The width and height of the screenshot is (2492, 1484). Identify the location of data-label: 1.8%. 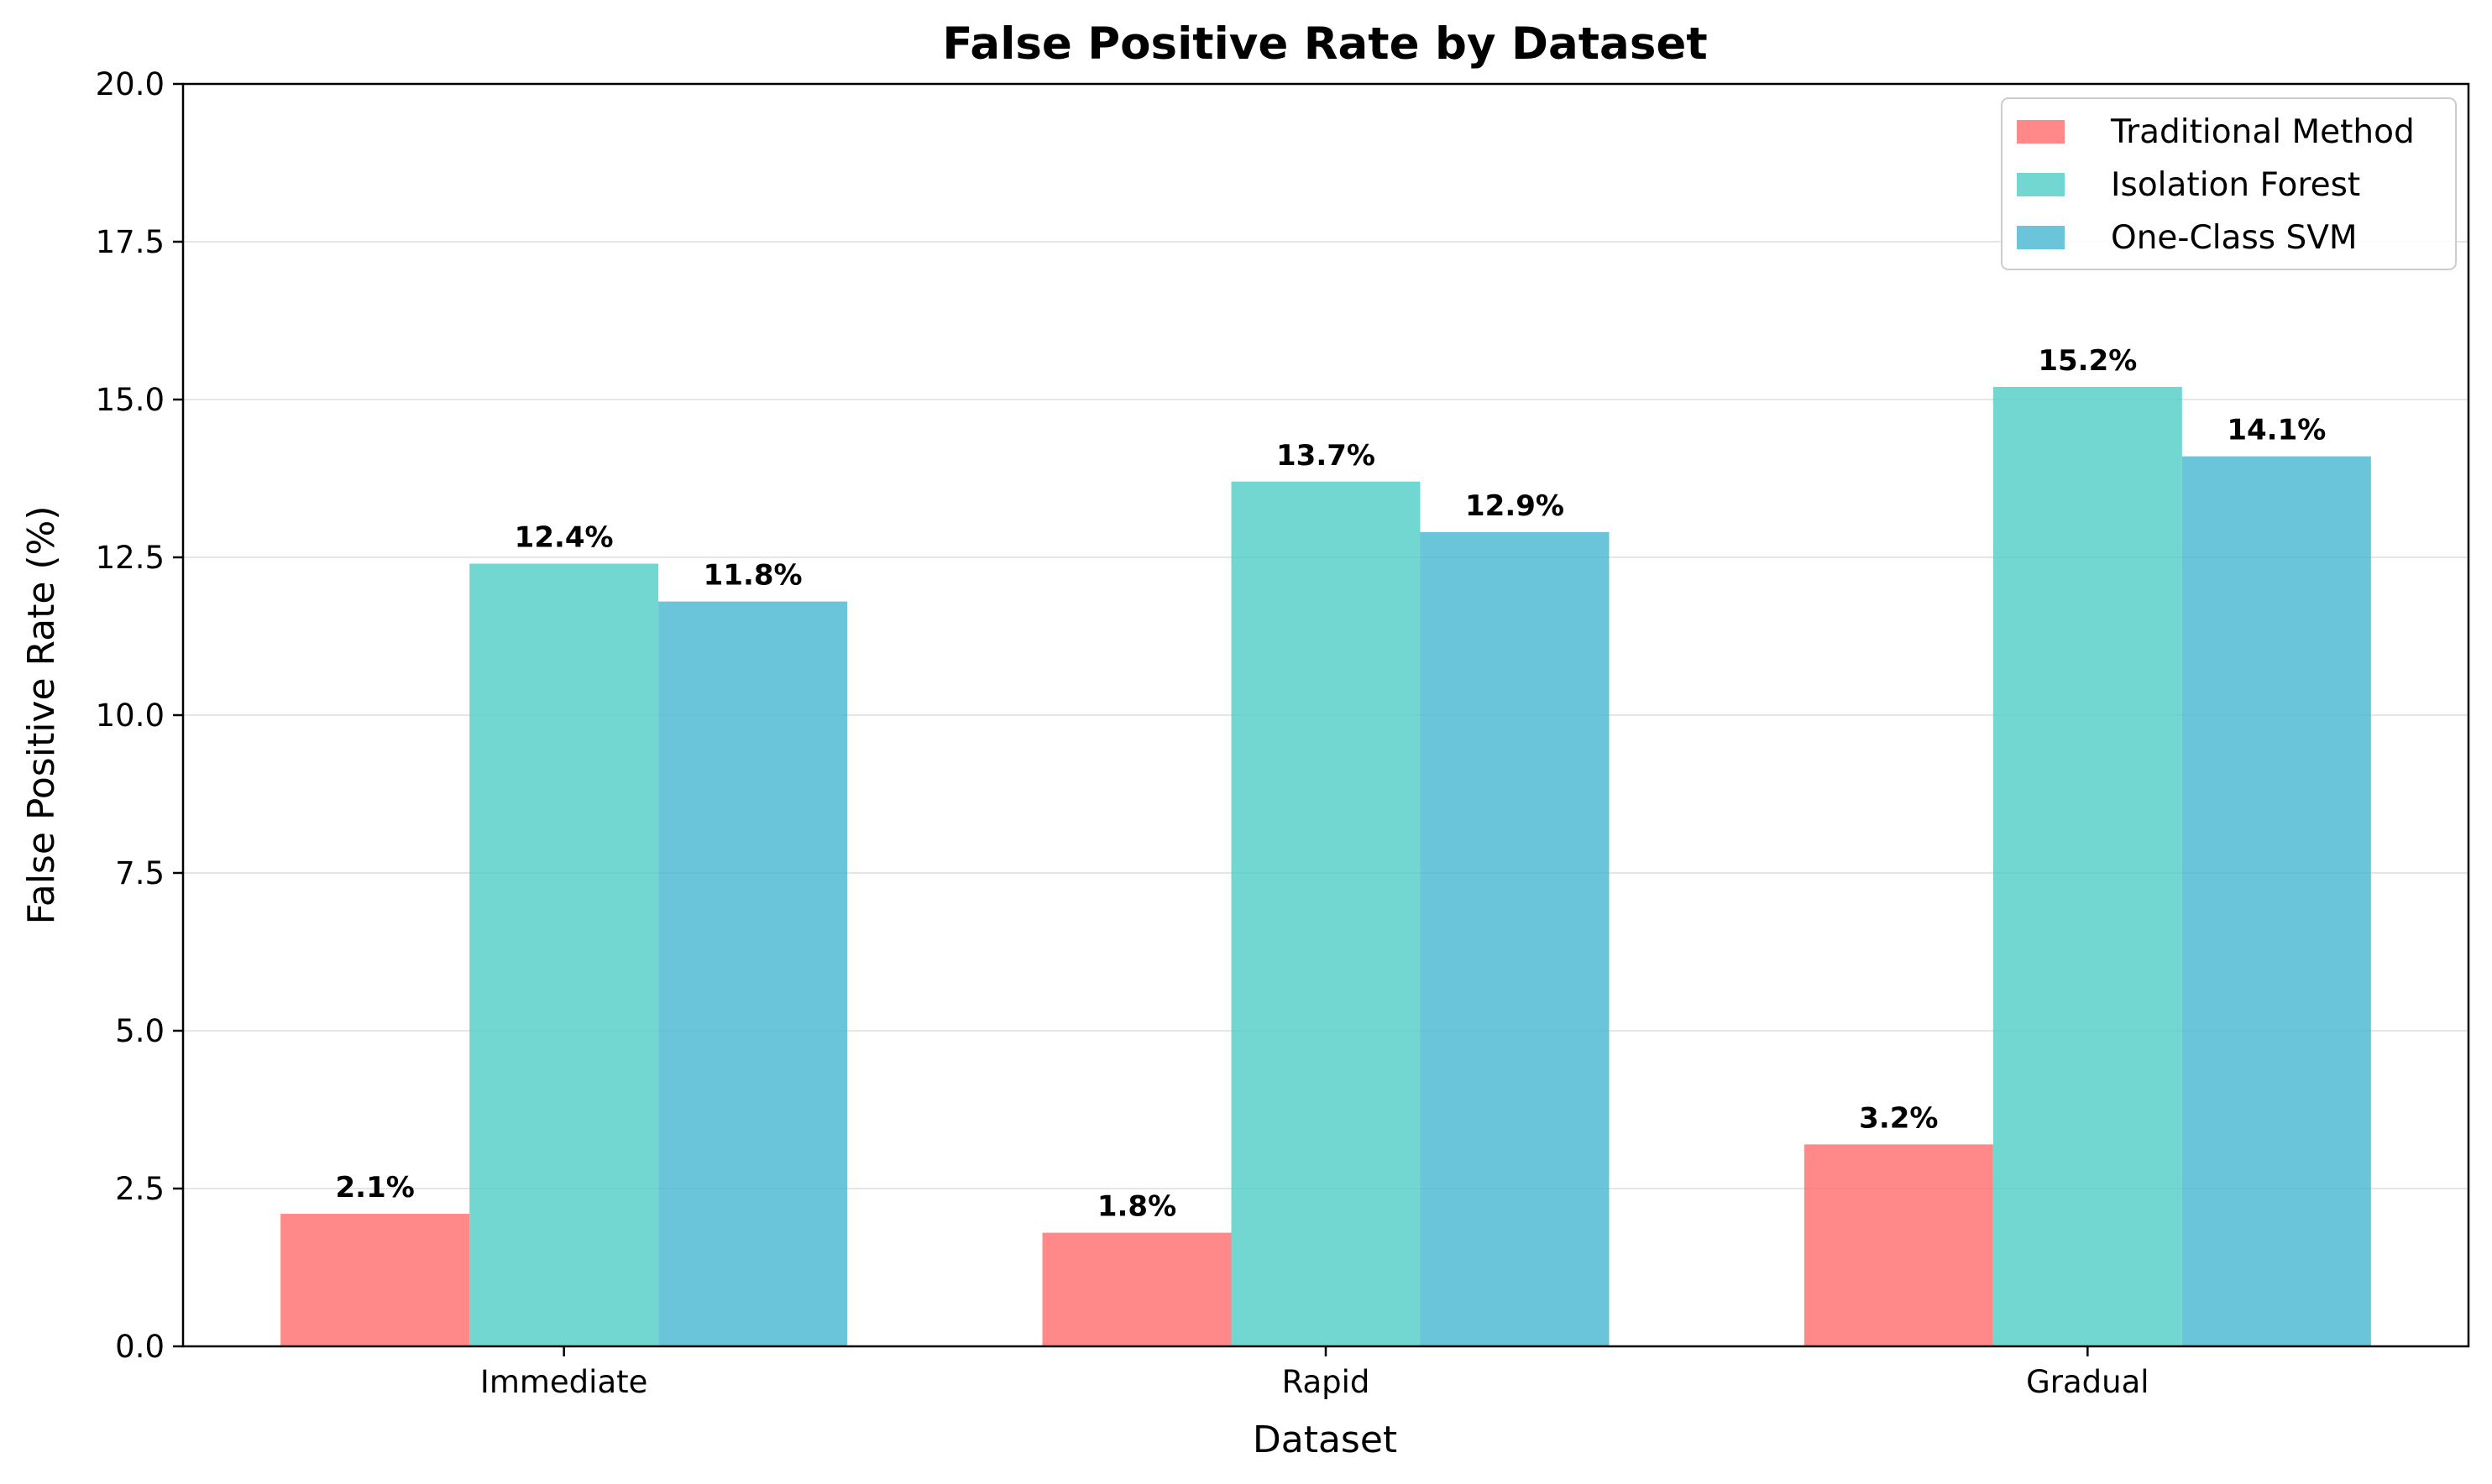
(1136, 1207).